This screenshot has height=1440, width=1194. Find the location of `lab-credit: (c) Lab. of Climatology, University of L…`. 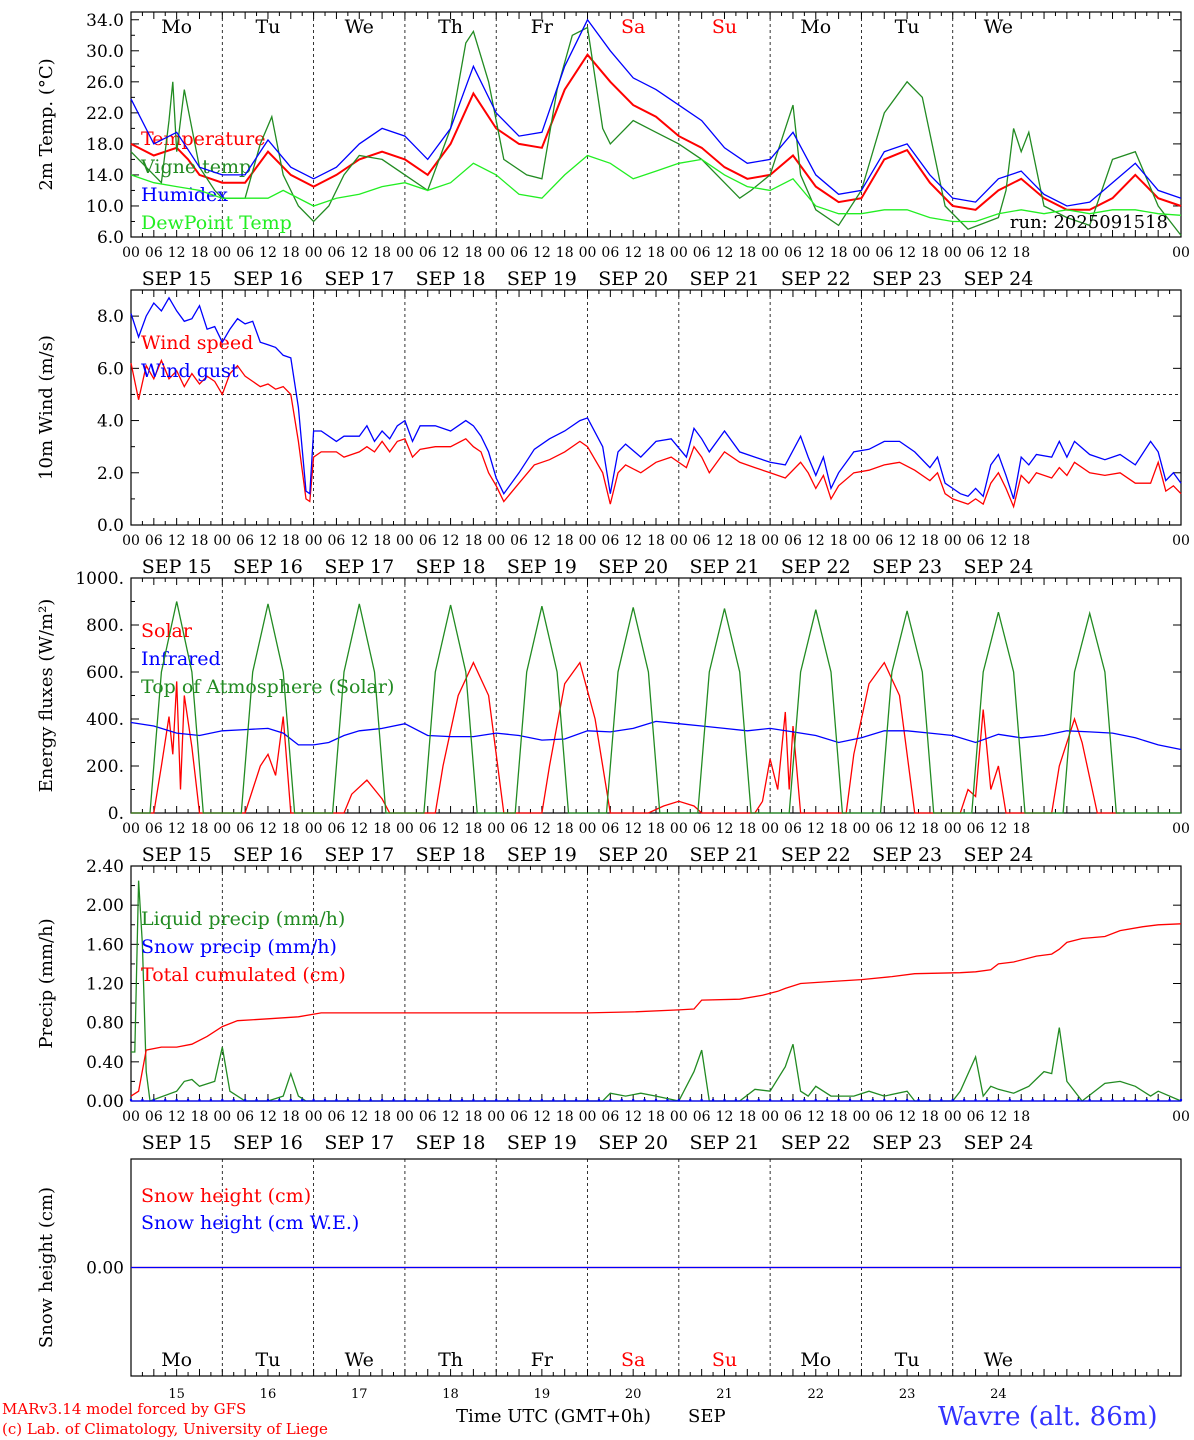

lab-credit: (c) Lab. of Climatology, University of L… is located at coordinates (165, 1429).